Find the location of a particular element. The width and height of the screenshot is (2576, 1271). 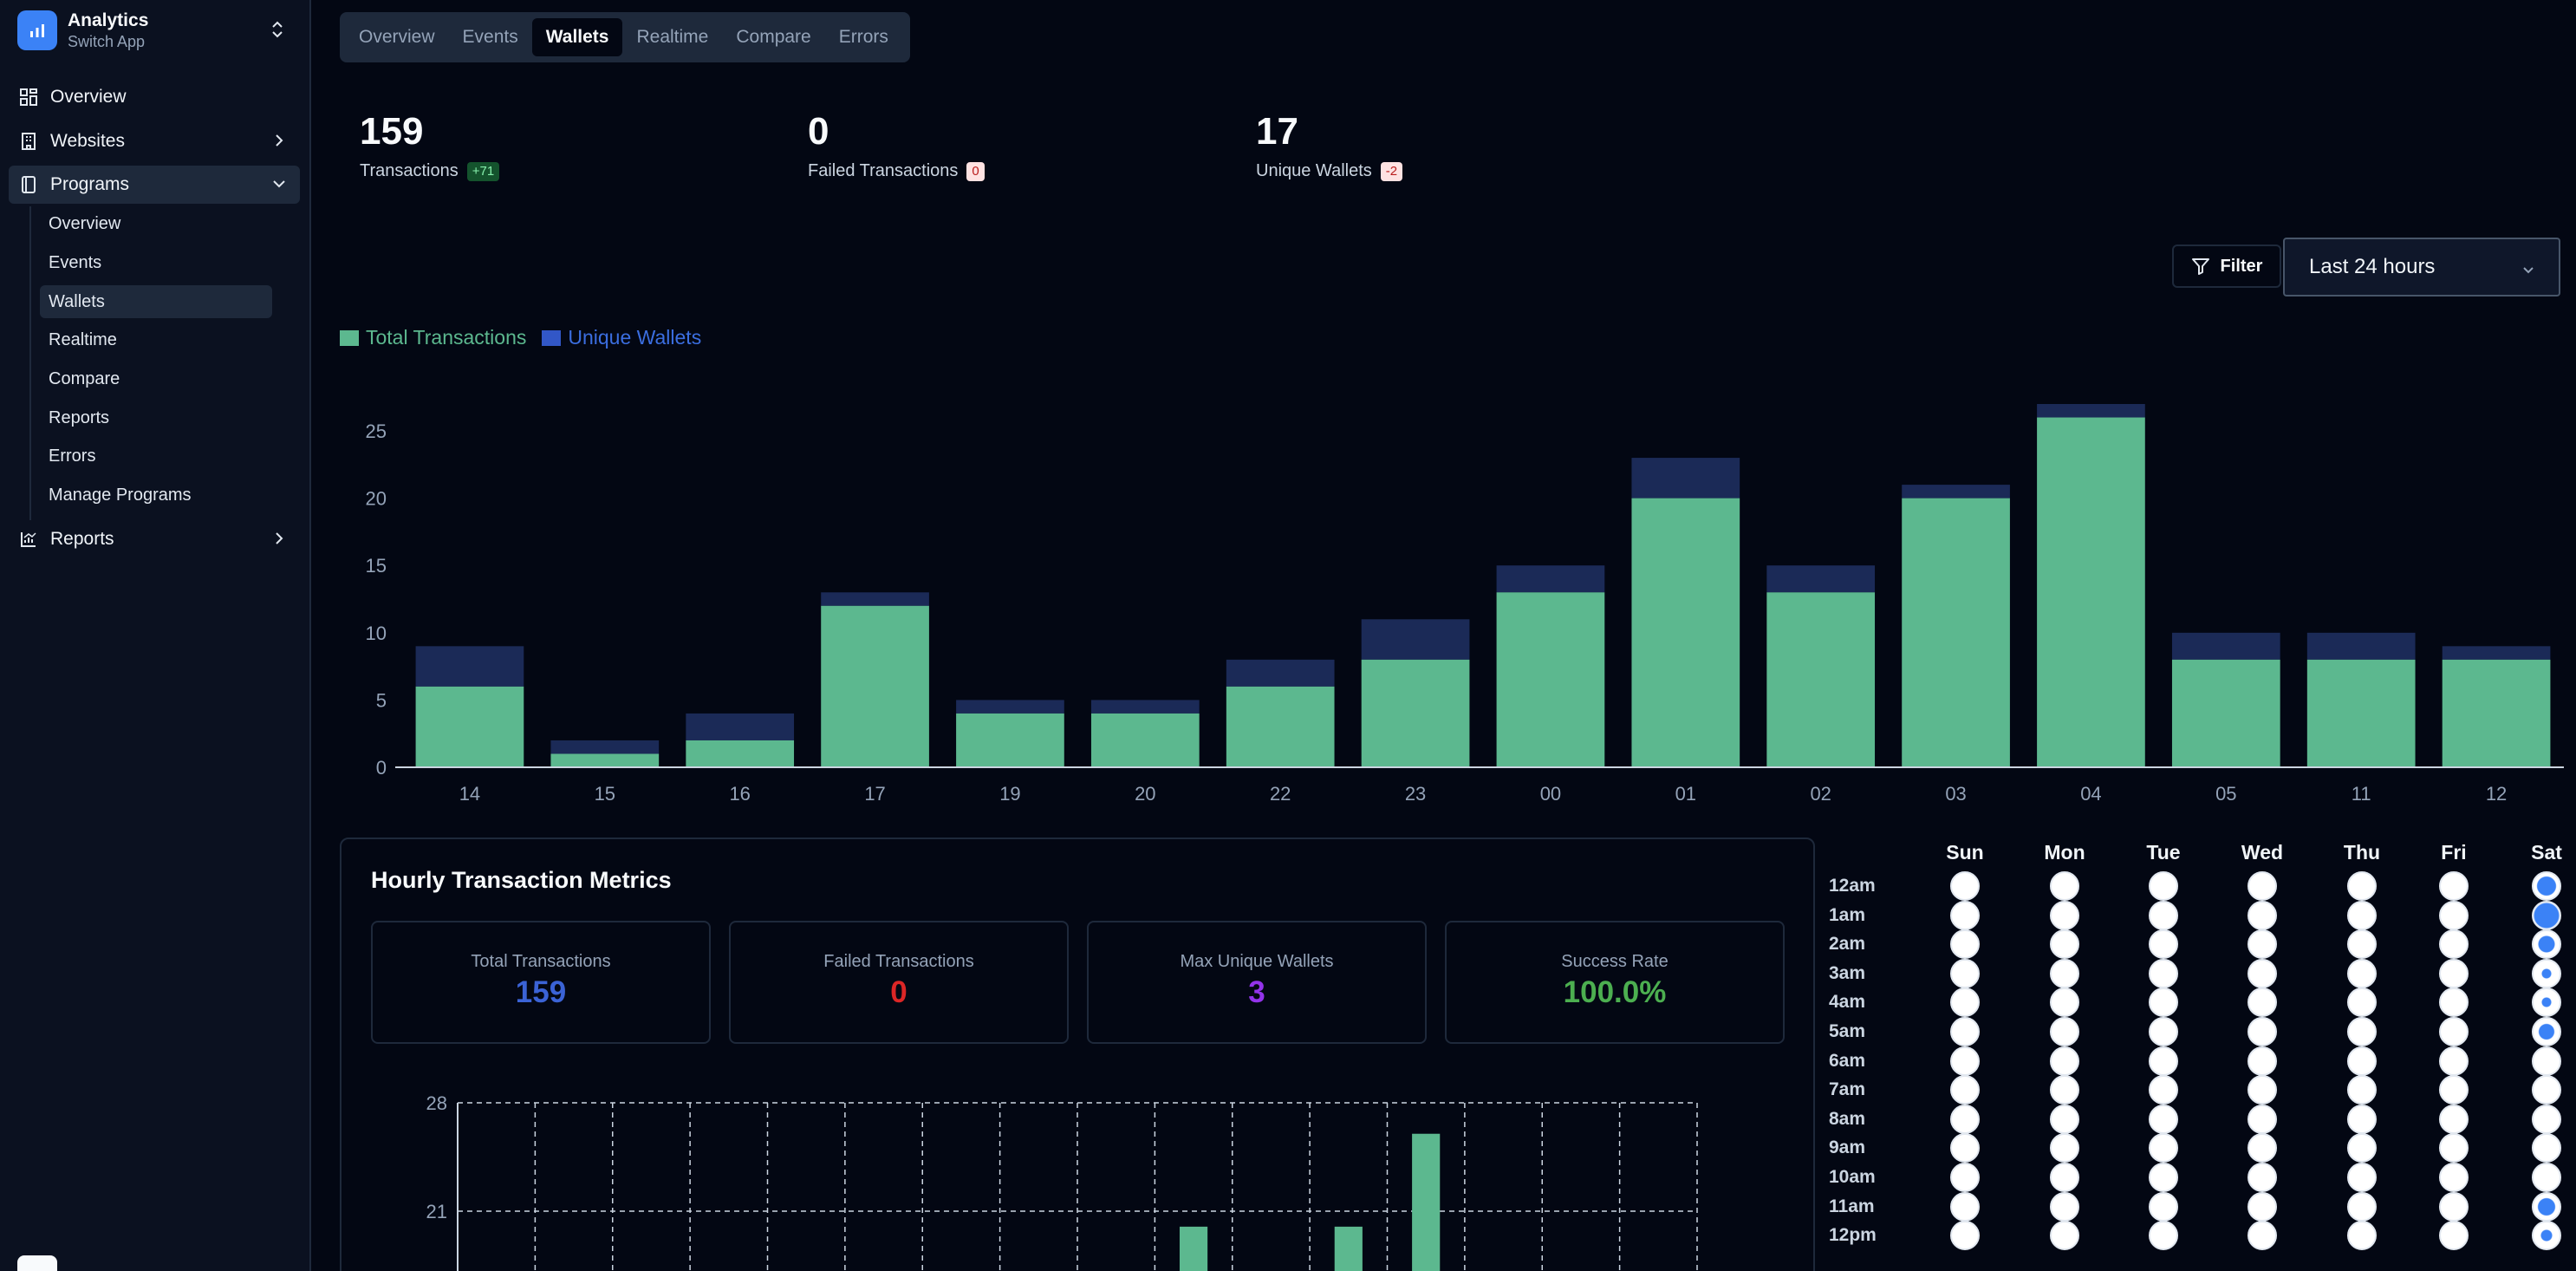

tab-overview: Overview is located at coordinates (397, 37).